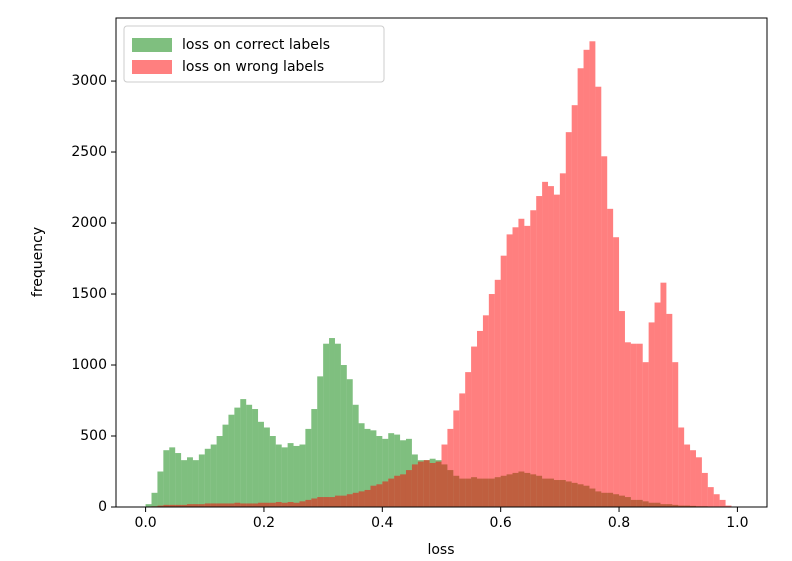  What do you see at coordinates (253, 67) in the screenshot?
I see `legend-label: loss on wrong labels` at bounding box center [253, 67].